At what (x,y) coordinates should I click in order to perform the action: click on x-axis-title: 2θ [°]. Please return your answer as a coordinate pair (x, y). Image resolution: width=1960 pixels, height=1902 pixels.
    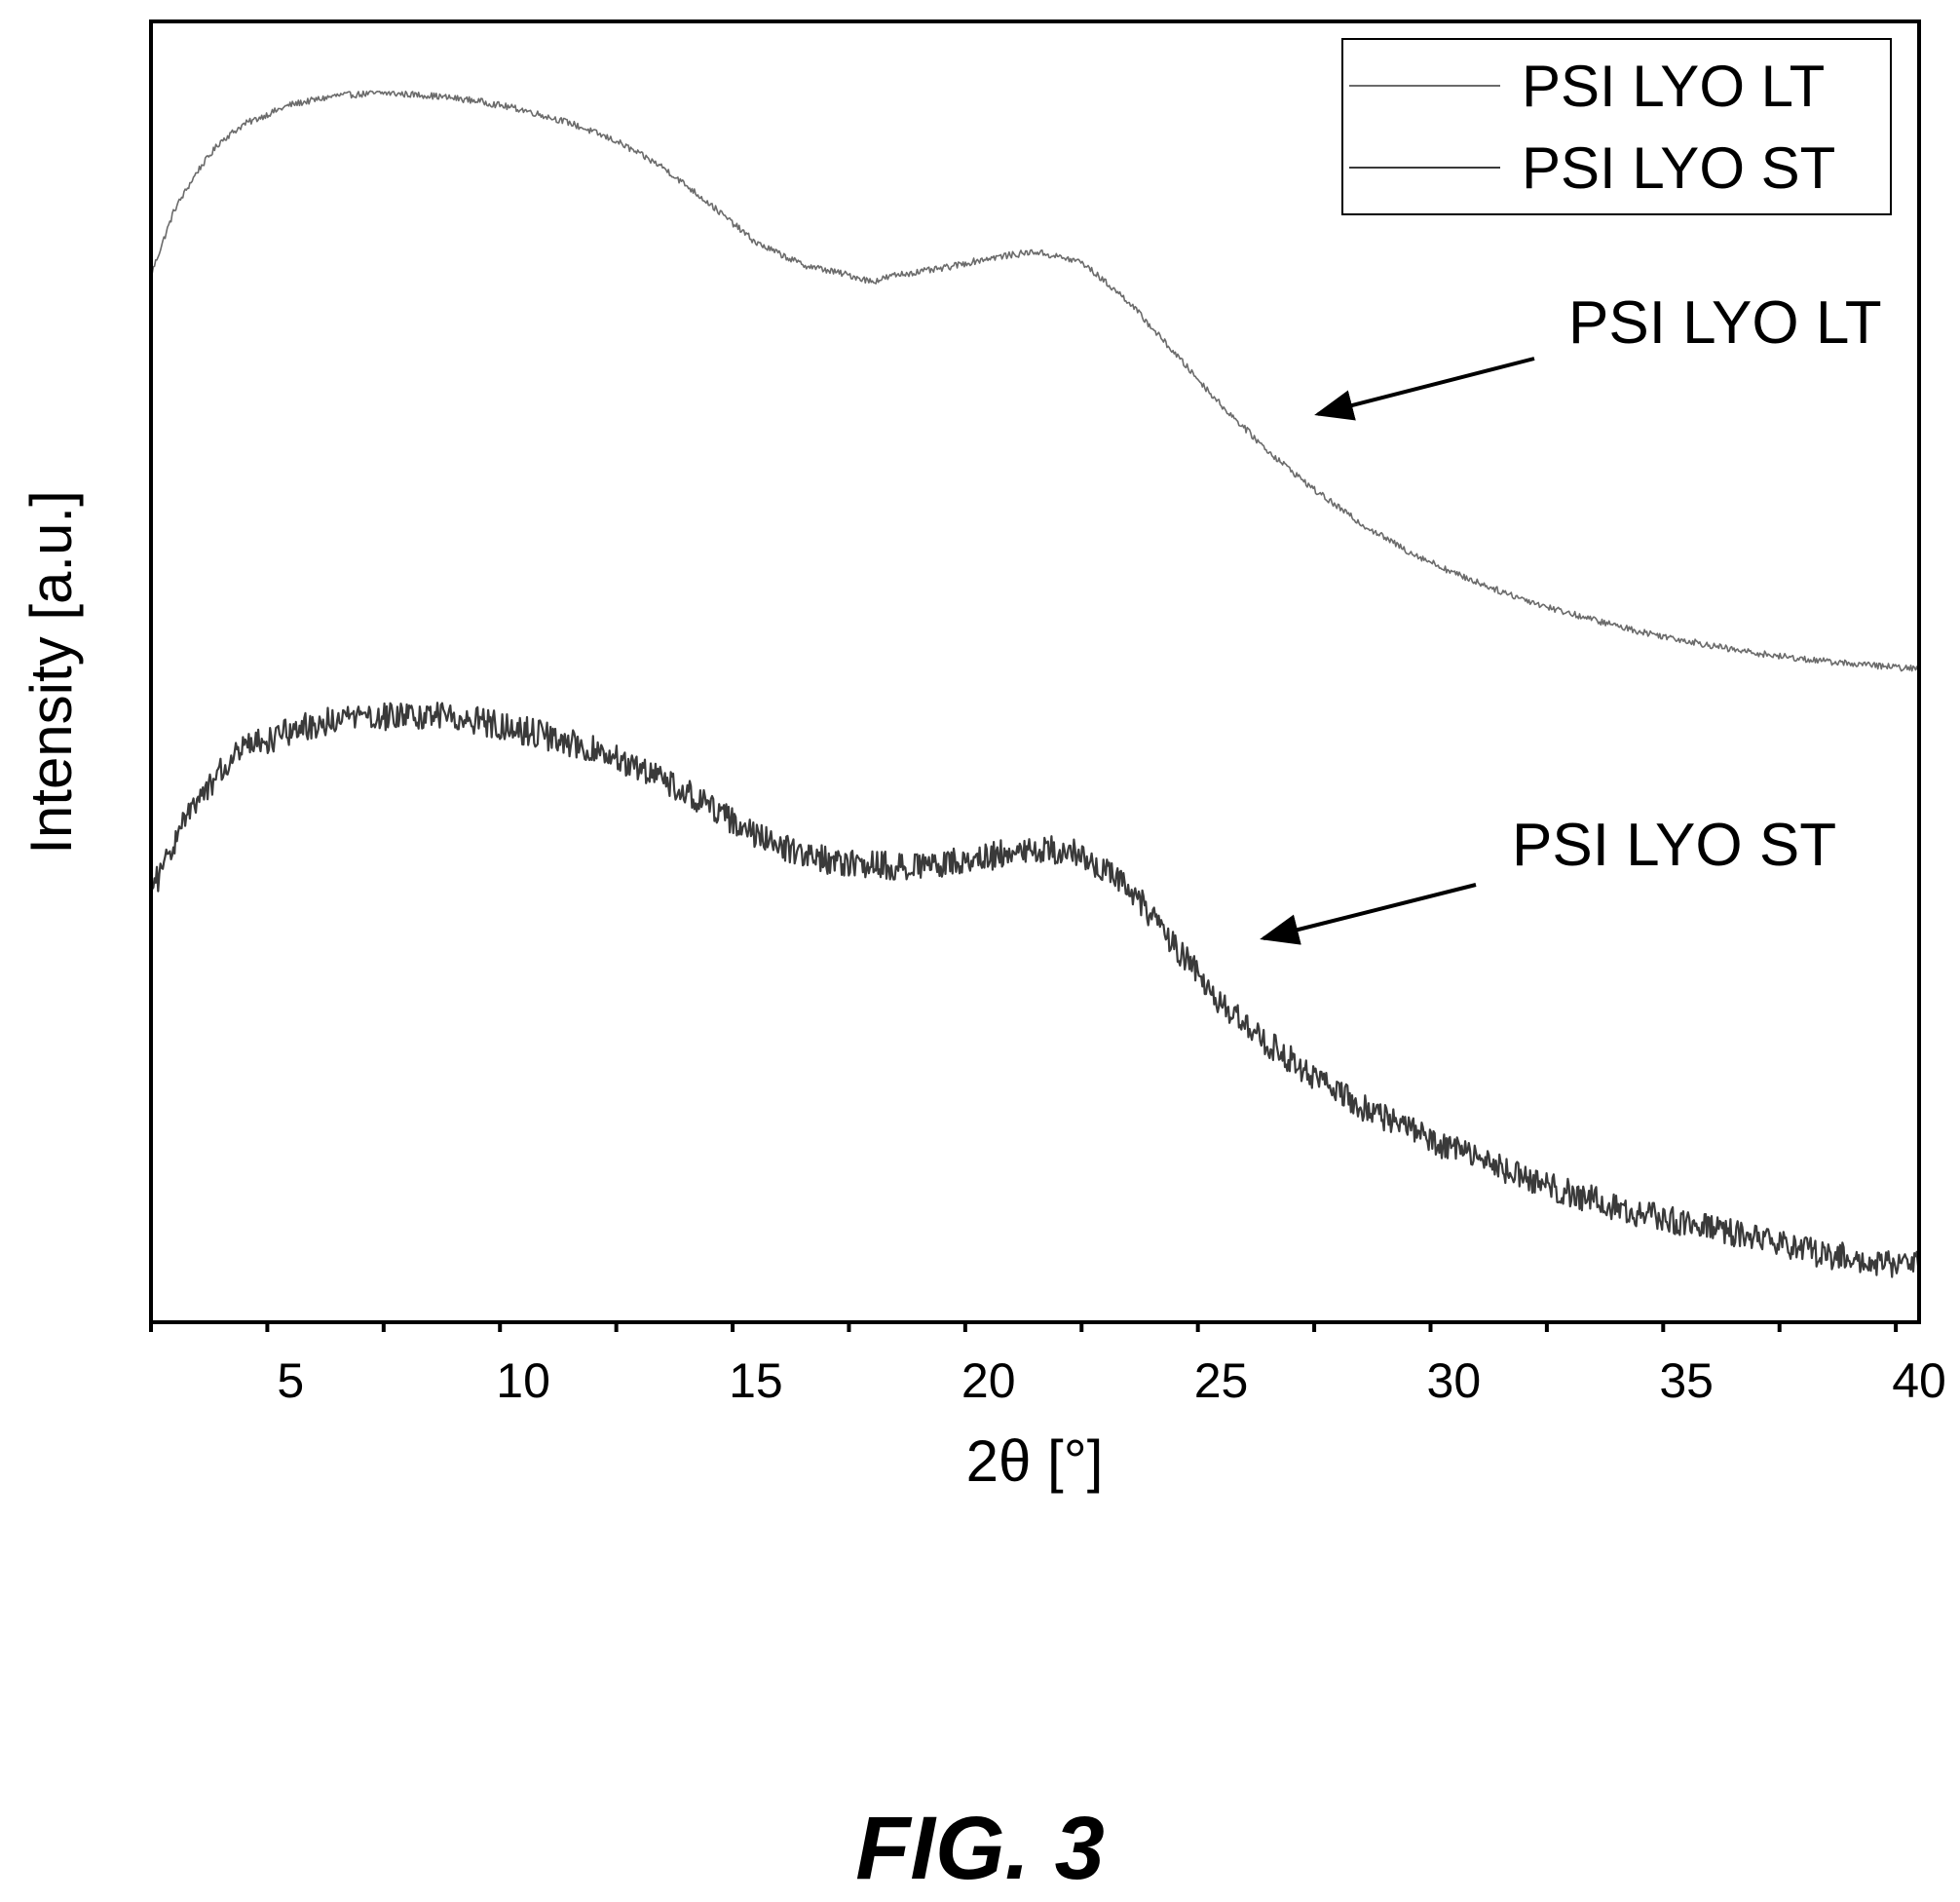
    Looking at the image, I should click on (1035, 1461).